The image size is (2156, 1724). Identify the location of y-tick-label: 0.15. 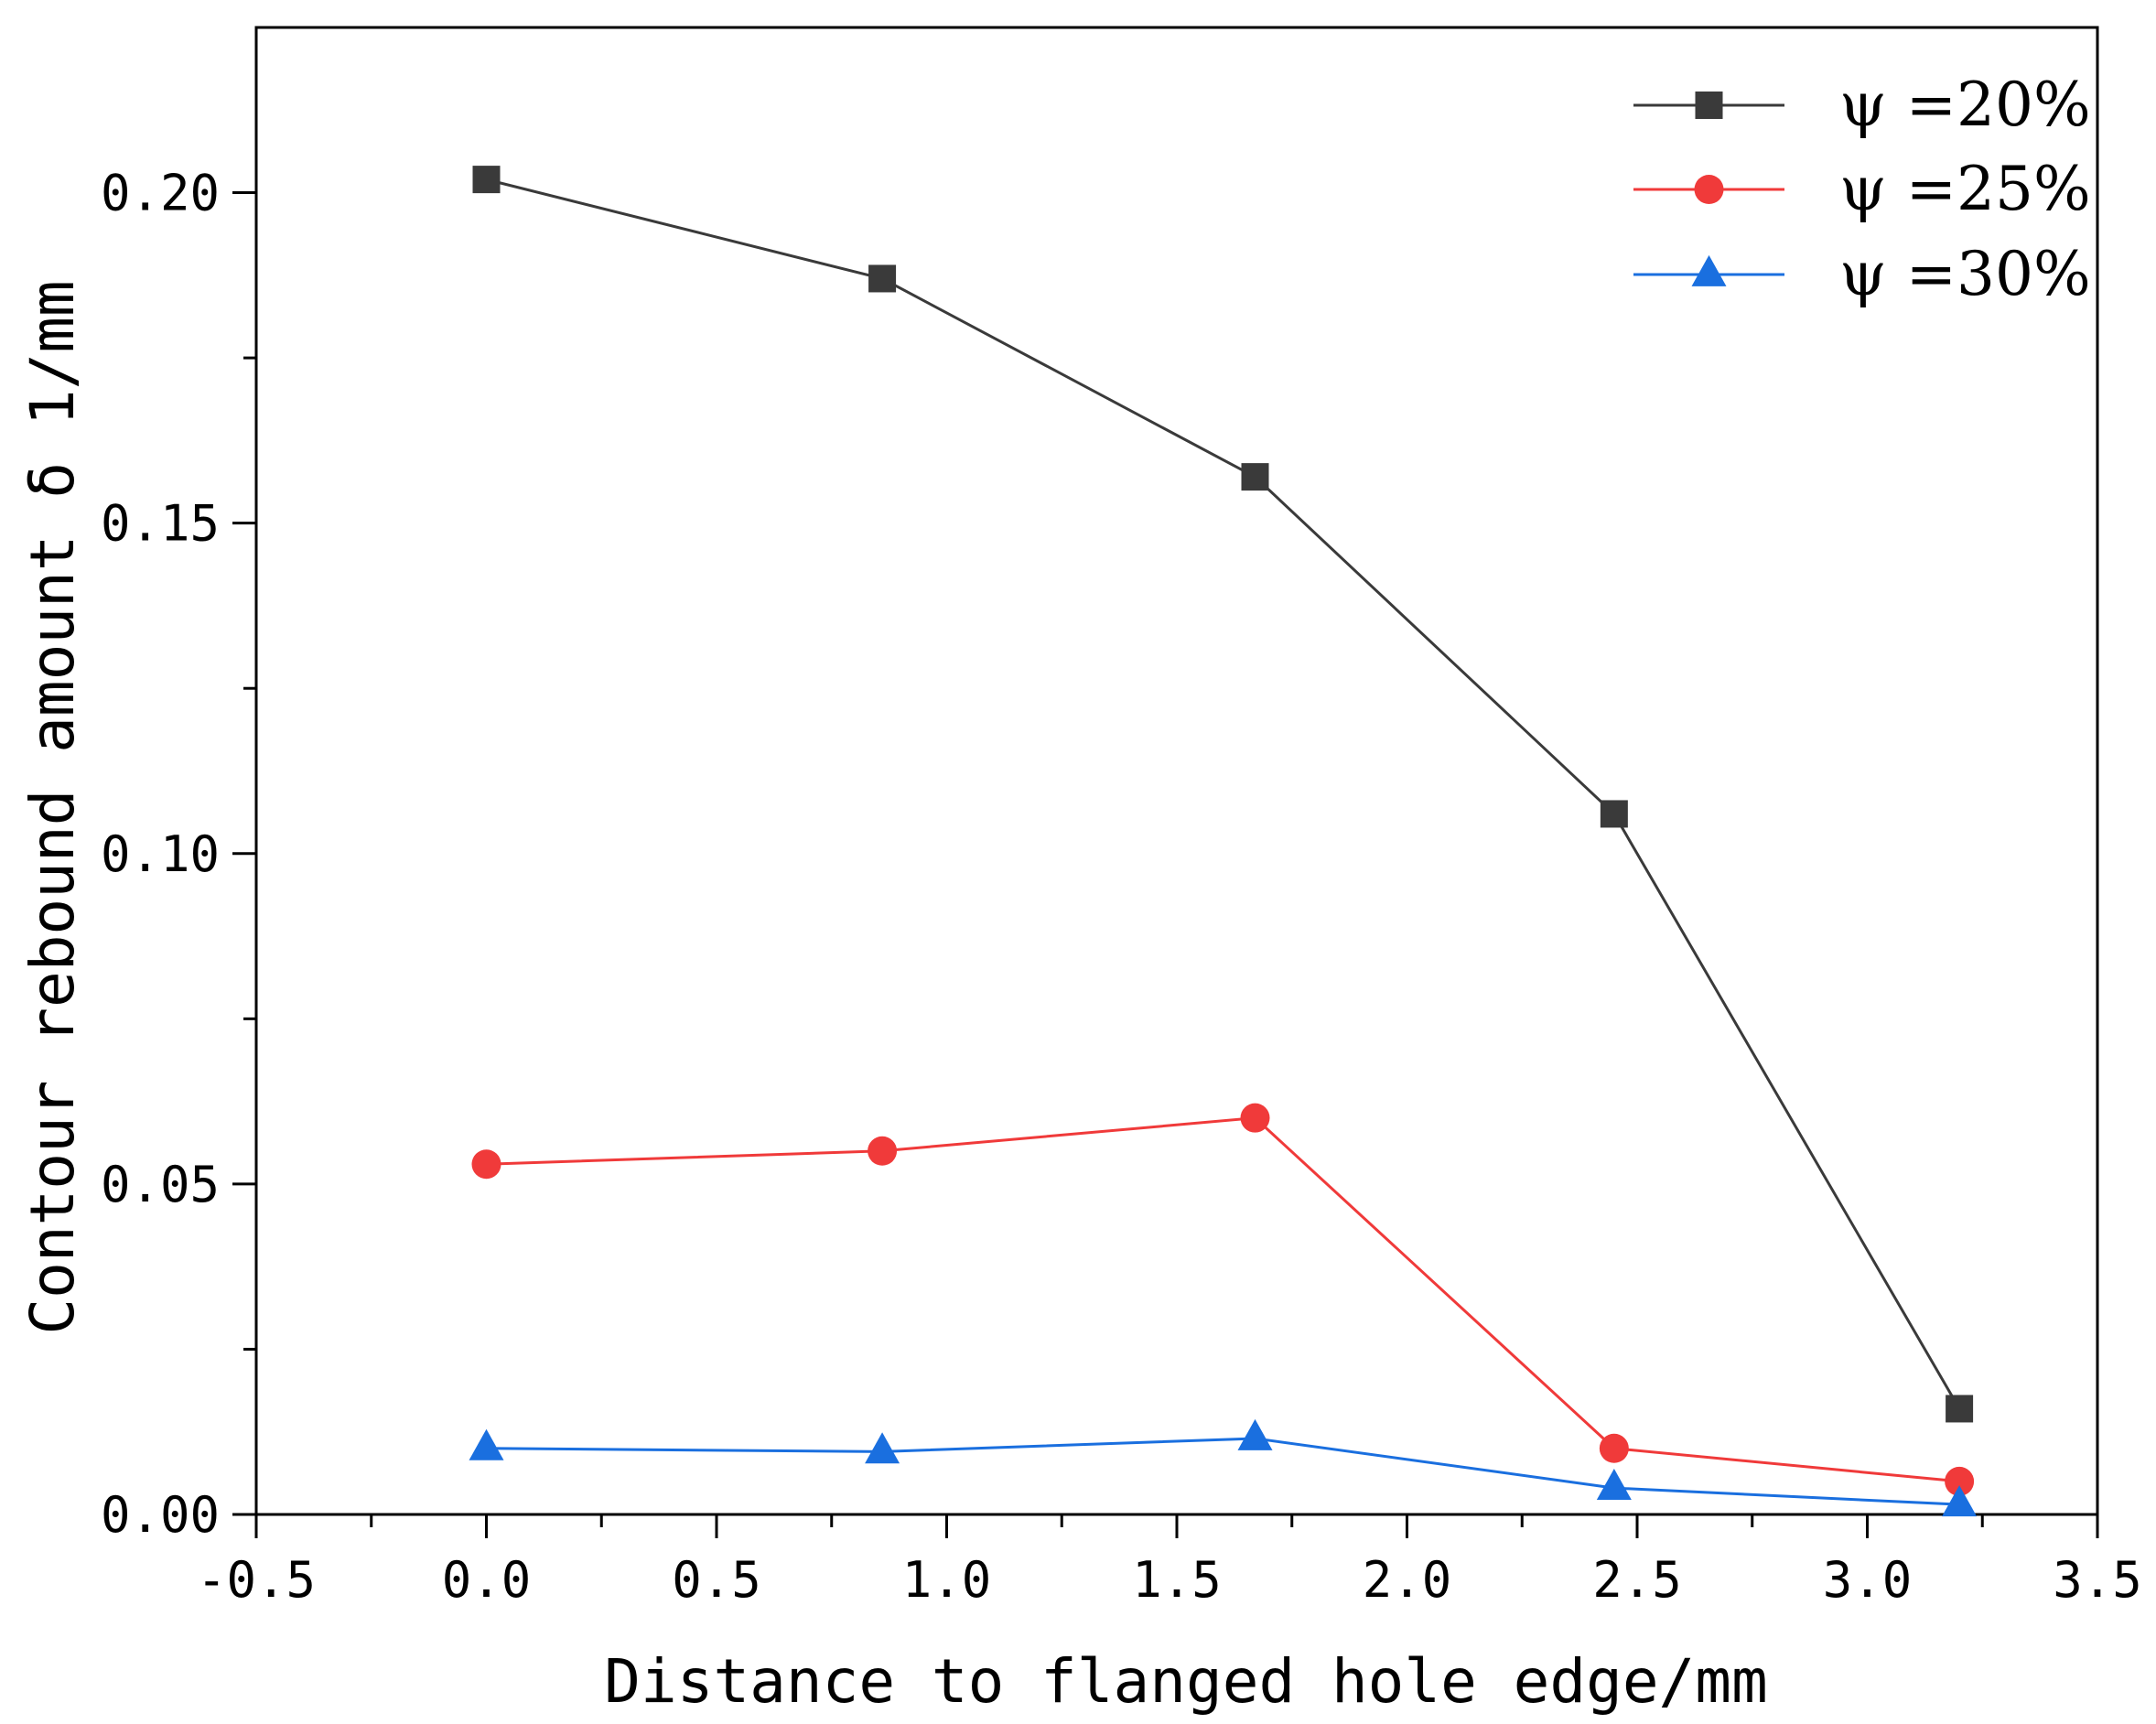
(160, 524).